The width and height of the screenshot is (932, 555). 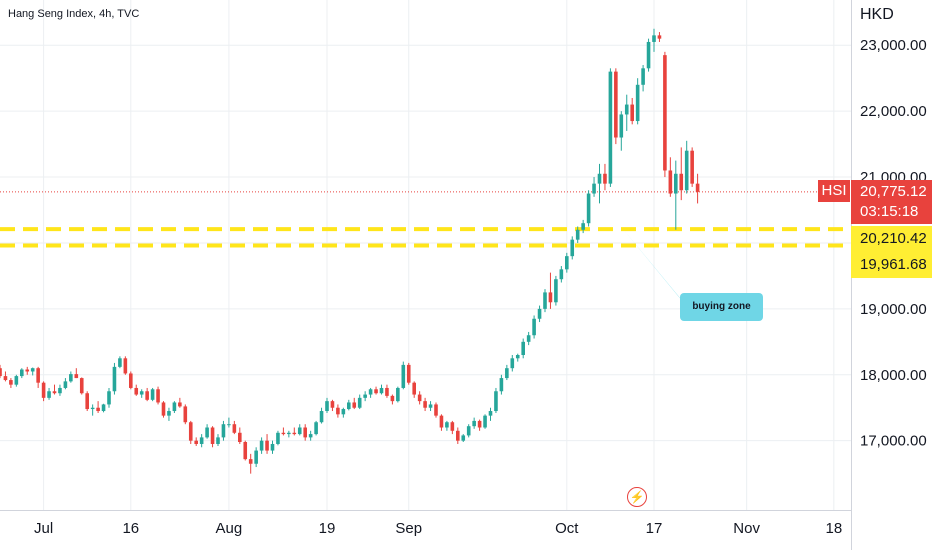 What do you see at coordinates (327, 528) in the screenshot?
I see `x-tick-label: 19` at bounding box center [327, 528].